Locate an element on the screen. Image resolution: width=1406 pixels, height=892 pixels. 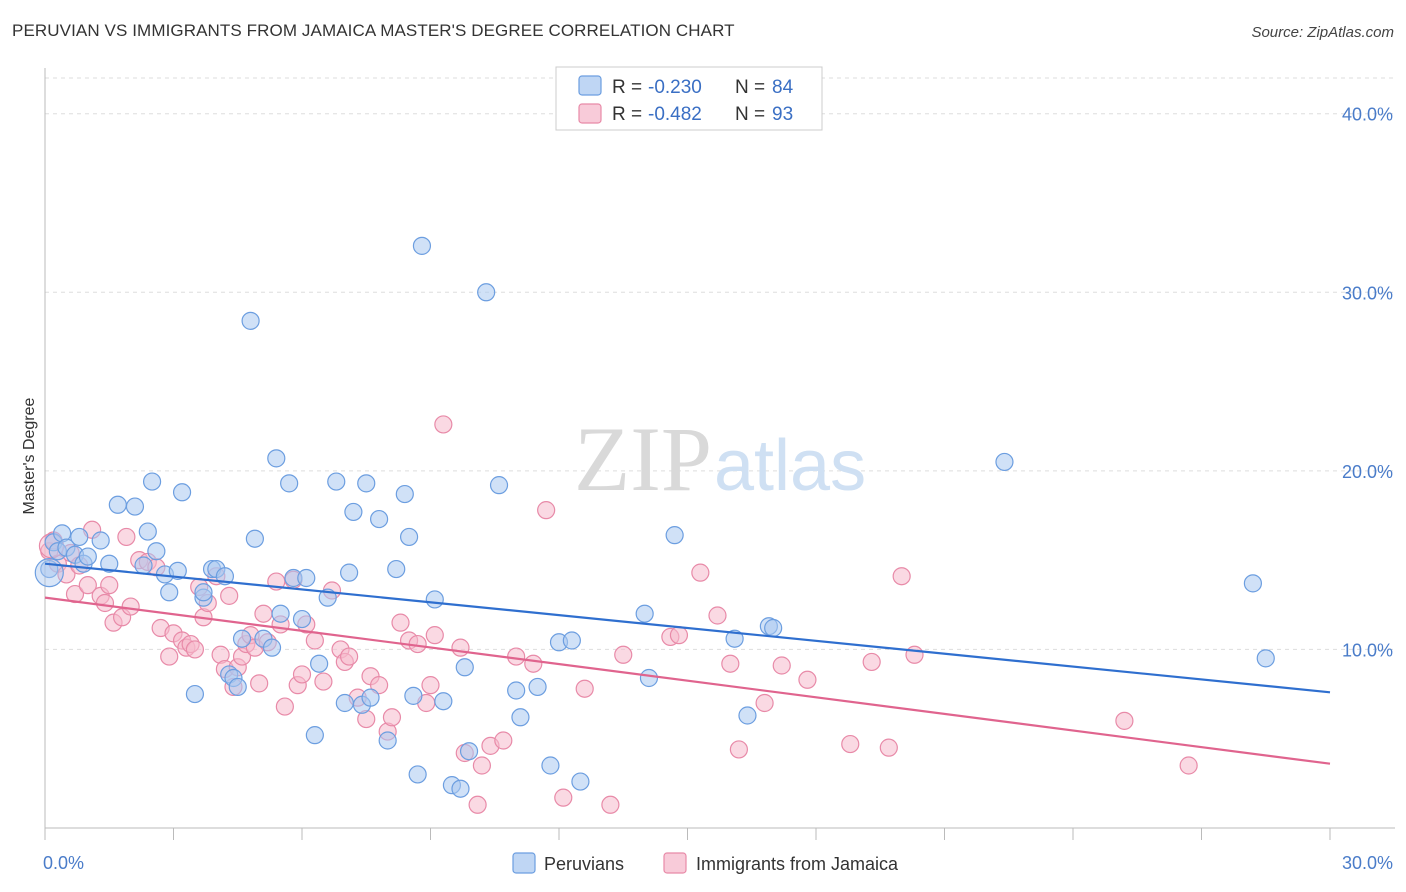
legend-swatch-jamaica is located at coordinates (590, 113).